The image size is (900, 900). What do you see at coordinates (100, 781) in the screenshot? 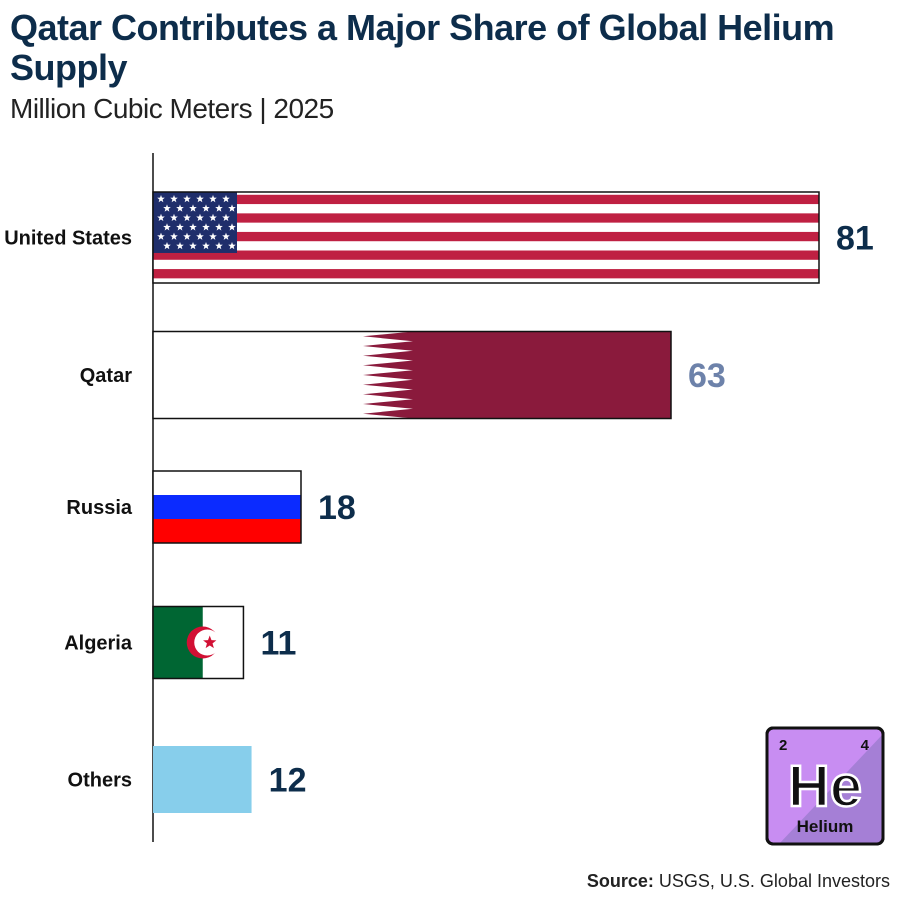
I see `category-label-others: Others` at bounding box center [100, 781].